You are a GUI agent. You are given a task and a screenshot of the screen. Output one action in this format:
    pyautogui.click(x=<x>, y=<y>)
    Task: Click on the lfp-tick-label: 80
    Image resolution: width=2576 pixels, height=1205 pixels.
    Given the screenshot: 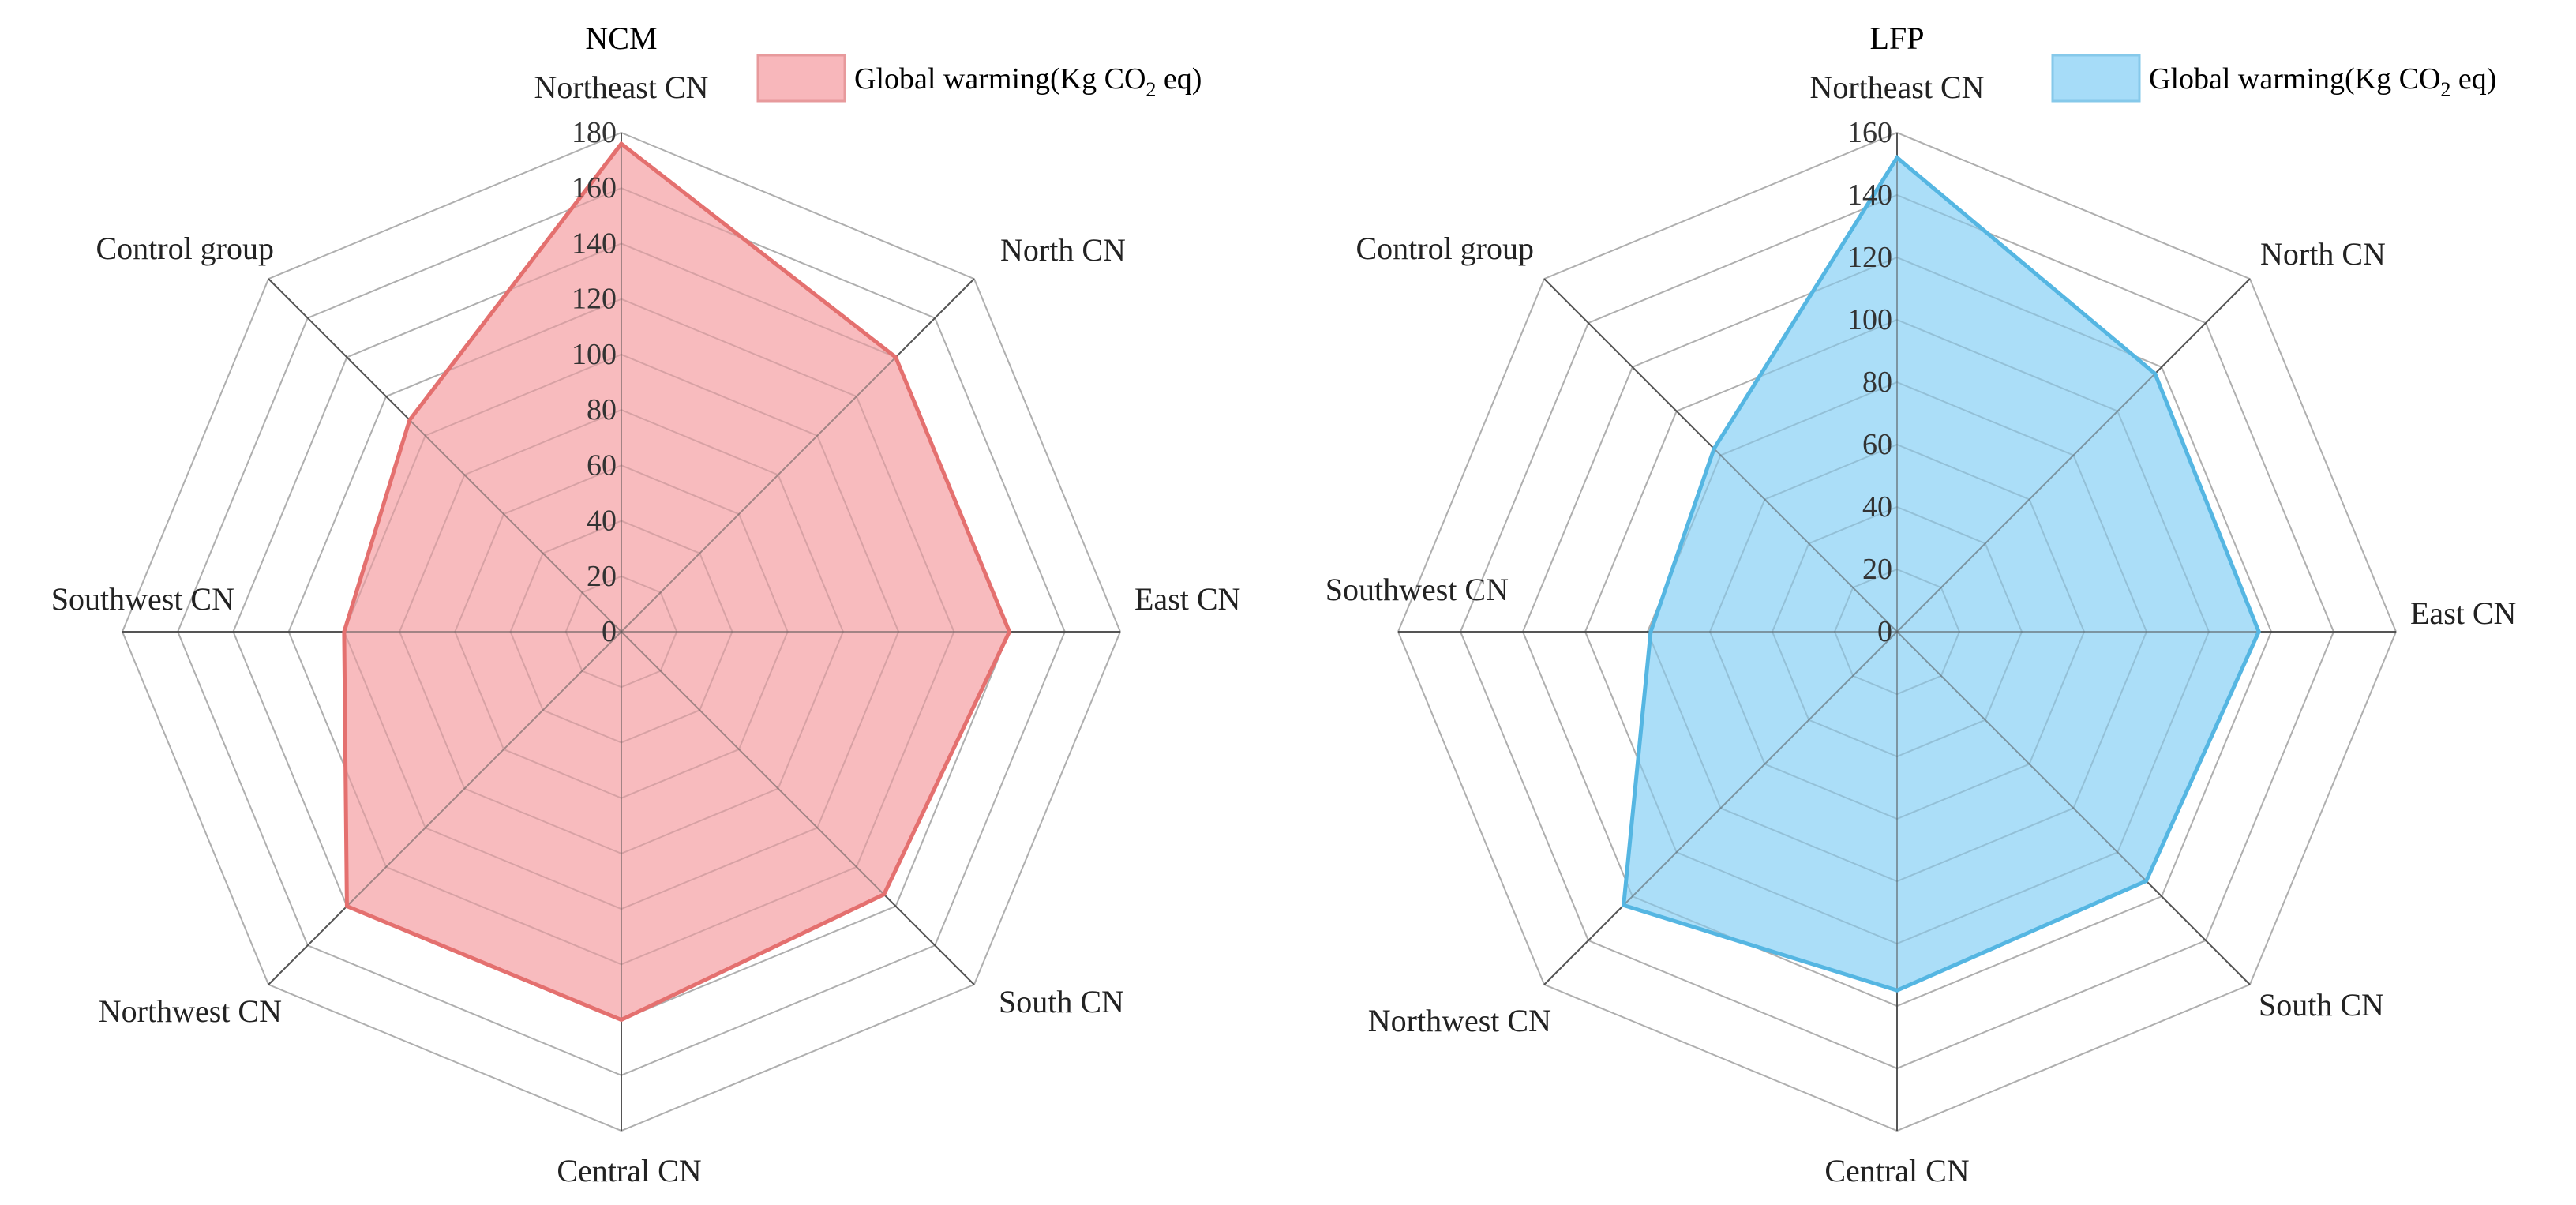 What is the action you would take?
    pyautogui.click(x=1877, y=382)
    